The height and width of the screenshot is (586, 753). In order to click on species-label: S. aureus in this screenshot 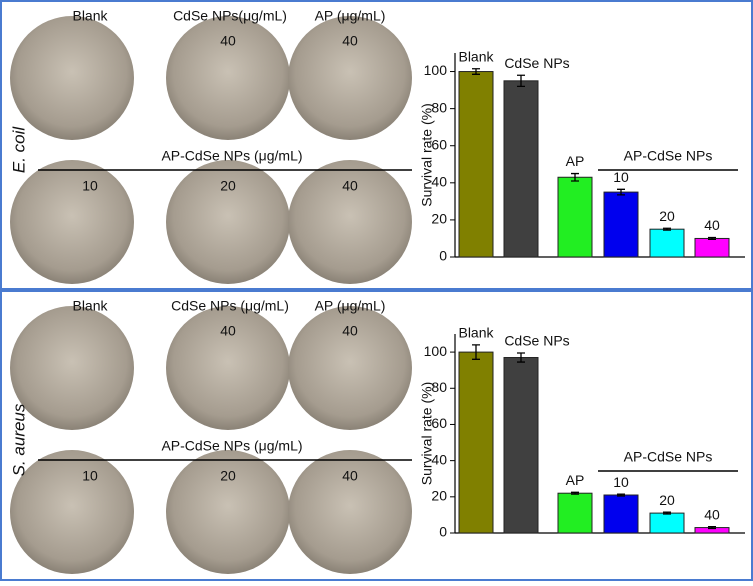, I will do `click(18, 439)`.